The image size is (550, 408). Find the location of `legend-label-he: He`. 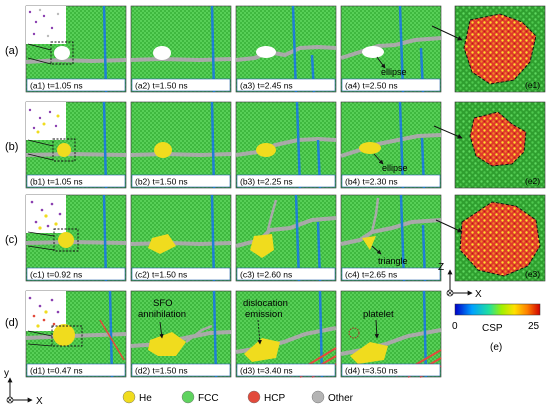

legend-label-he: He is located at coordinates (145, 398).